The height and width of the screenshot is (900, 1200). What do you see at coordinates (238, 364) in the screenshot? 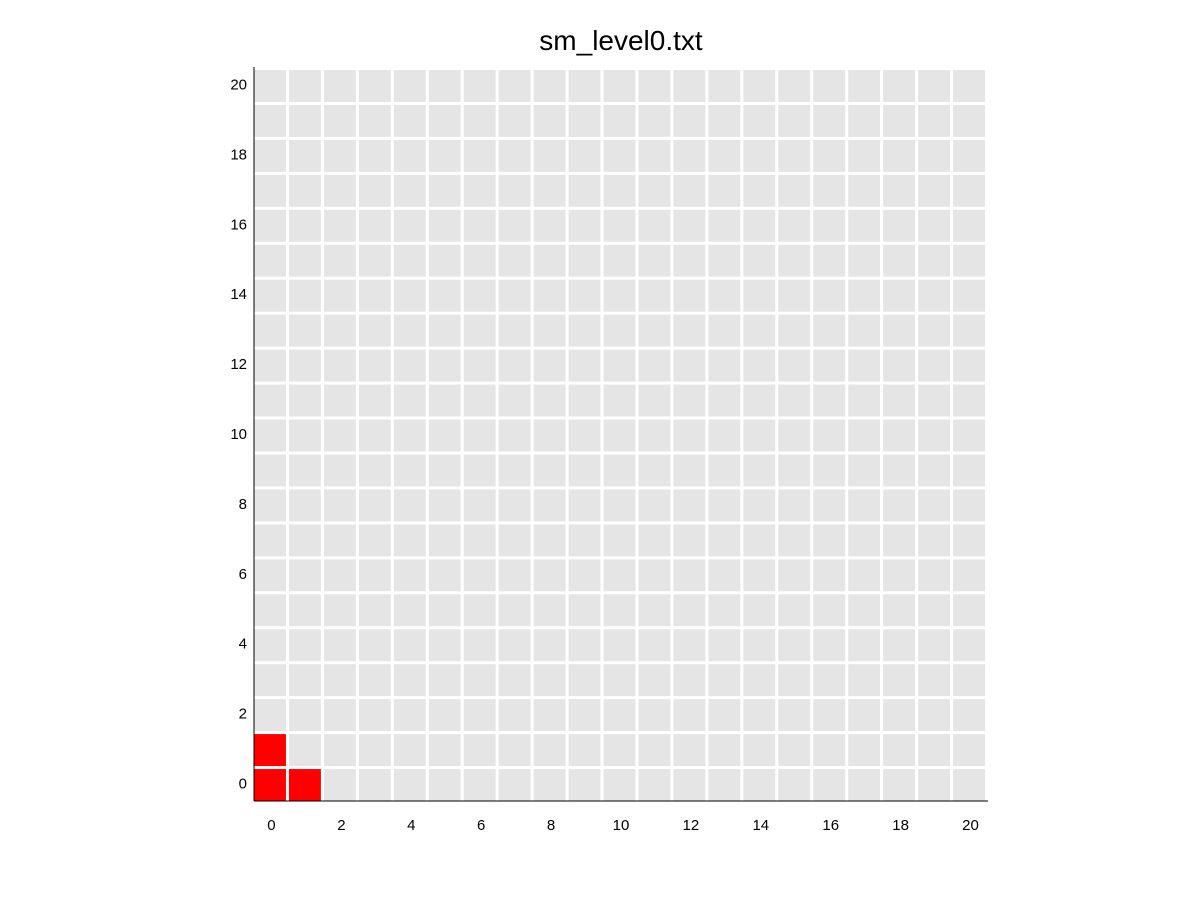
I see `y-tick-label: 12` at bounding box center [238, 364].